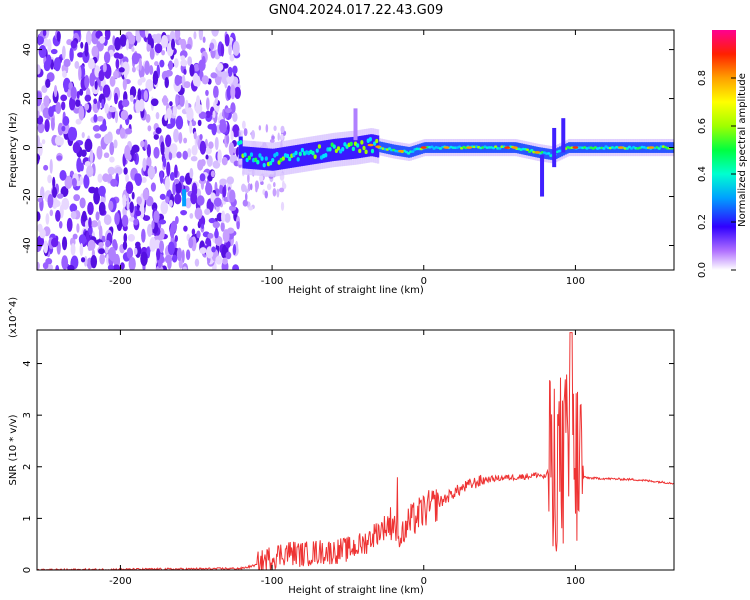 This screenshot has width=750, height=600. Describe the element at coordinates (162, 150) in the screenshot. I see `spectrogram-noise-field` at that location.